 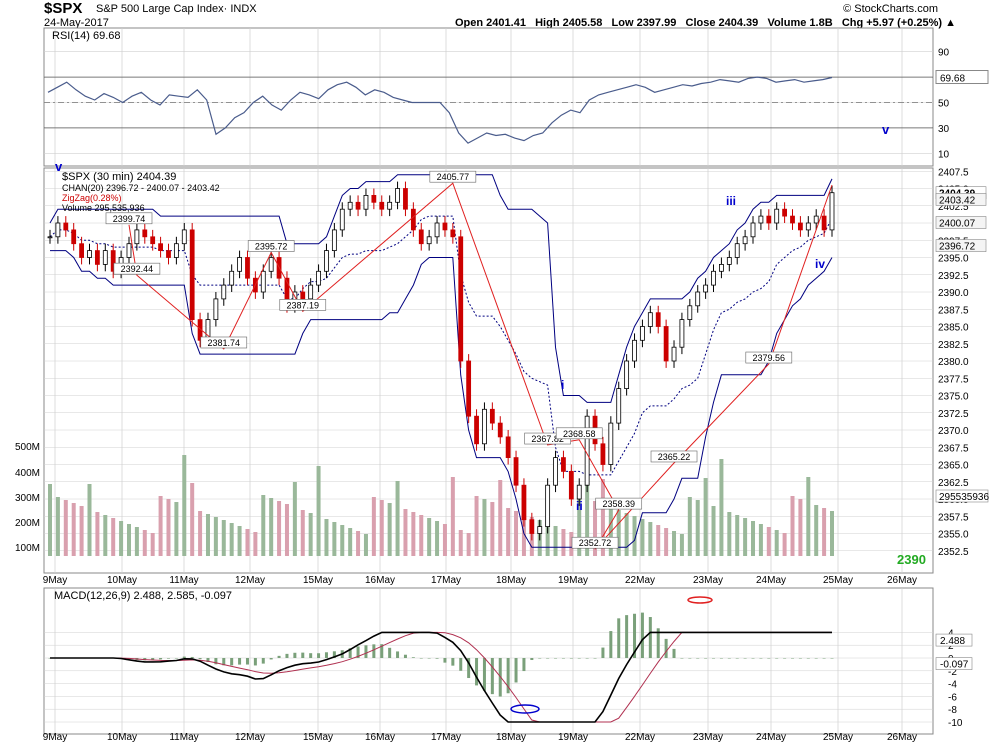 What do you see at coordinates (143, 596) in the screenshot?
I see `macd-legend: MACD(12,26,9) 2.488, 2.585, -0.097` at bounding box center [143, 596].